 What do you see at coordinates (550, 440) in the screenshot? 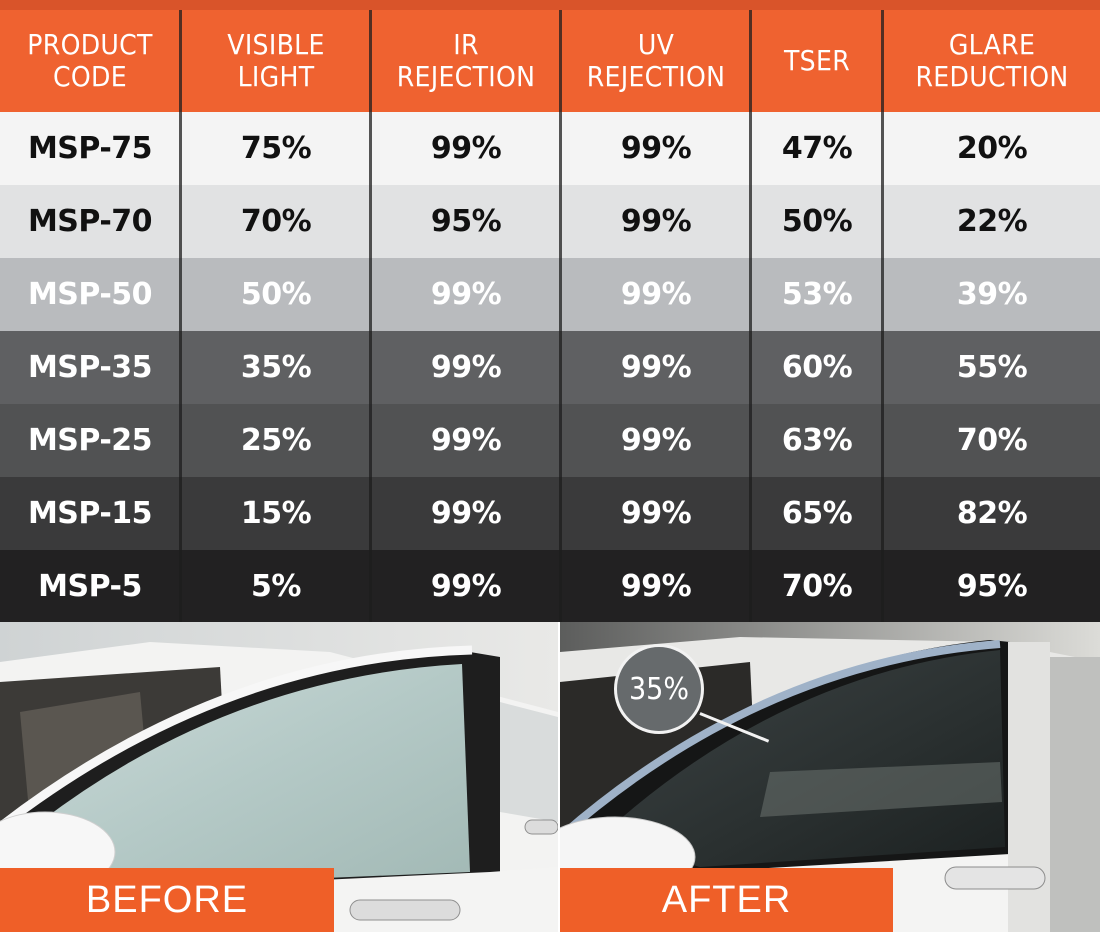
I see `table-row: MSP-25 25% 99% 99% 63% 70%` at bounding box center [550, 440].